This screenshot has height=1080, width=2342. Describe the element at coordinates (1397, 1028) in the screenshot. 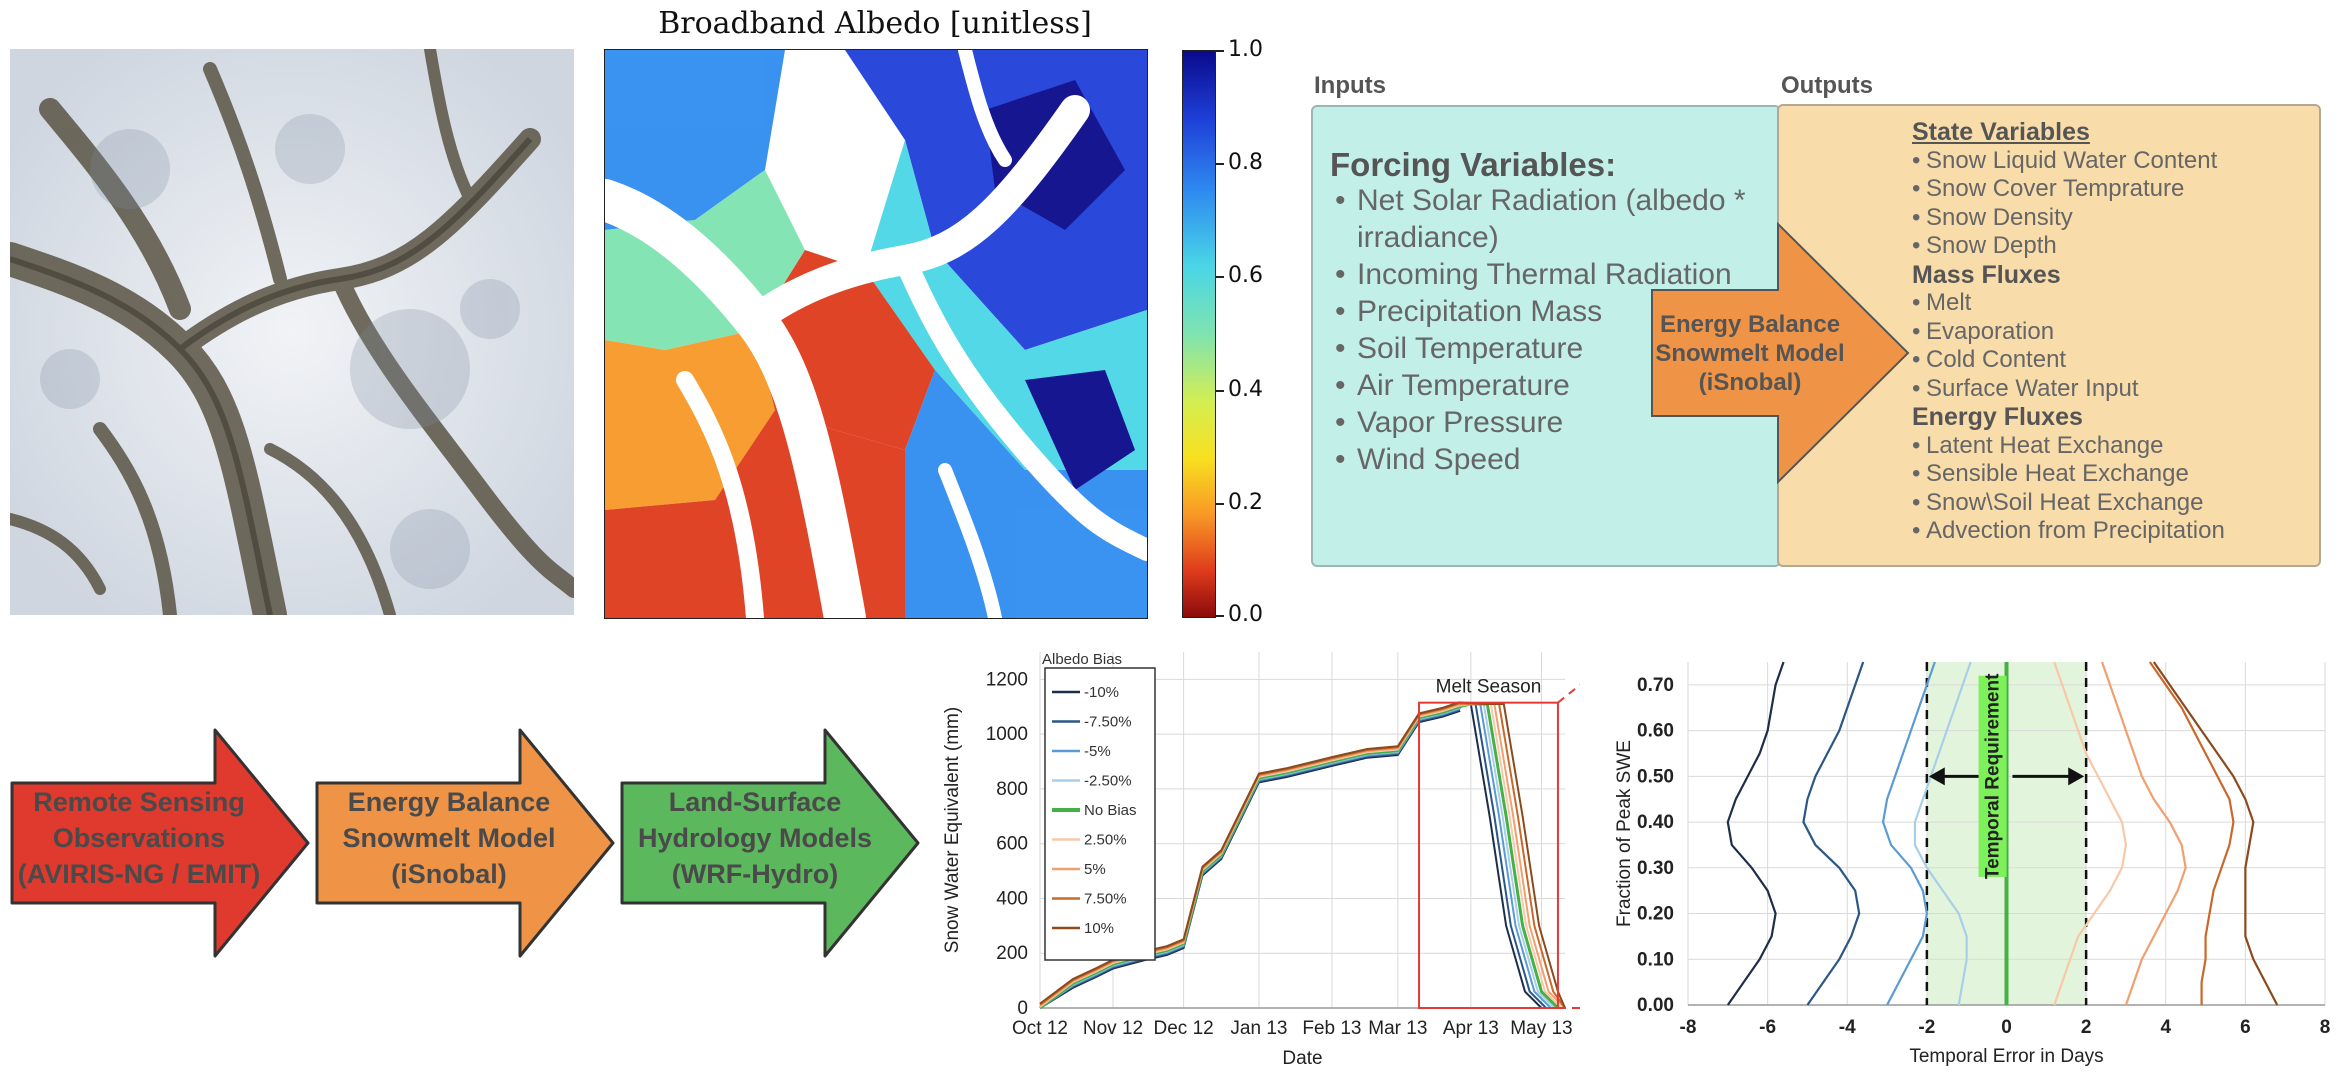

I see `x-tick-label: Mar 13` at that location.